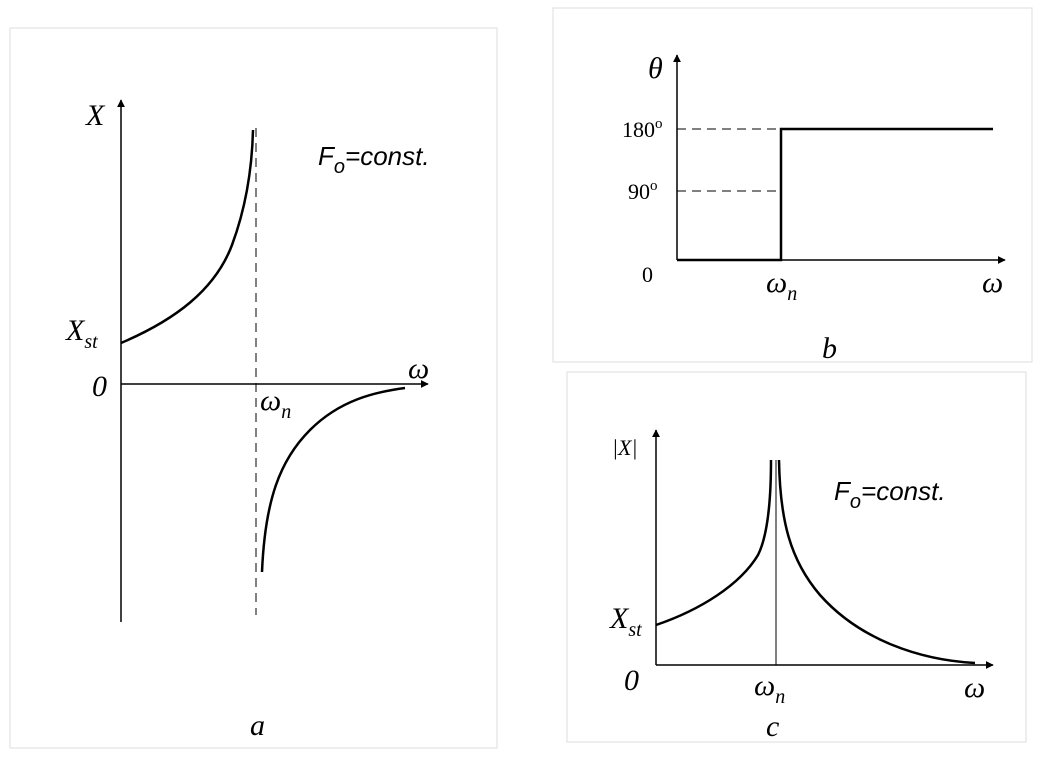  I want to click on y-axis-label: X, so click(95, 115).